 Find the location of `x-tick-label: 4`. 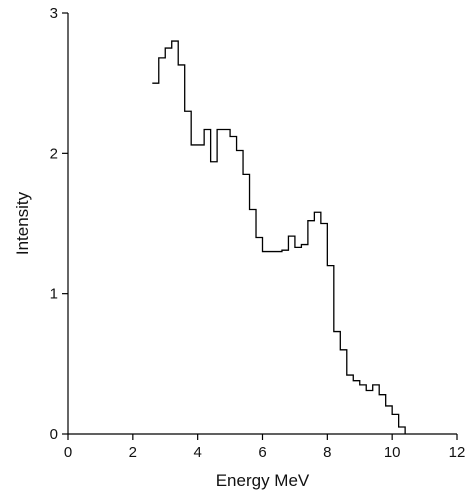

x-tick-label: 4 is located at coordinates (197, 452).